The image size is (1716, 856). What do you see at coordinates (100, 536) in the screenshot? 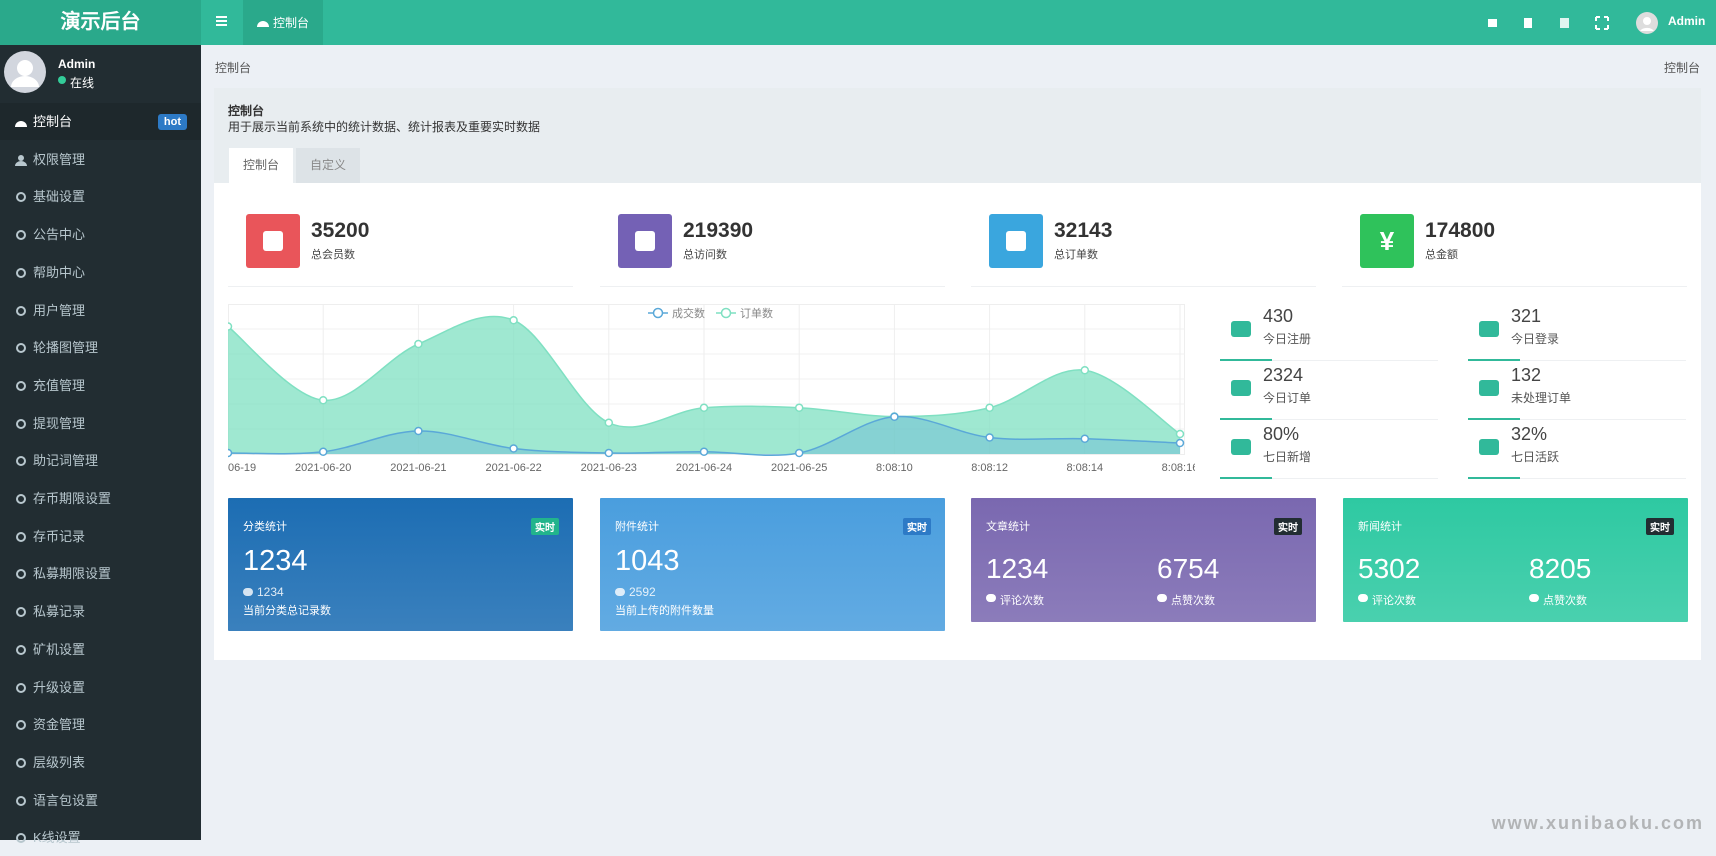
I see `menu-item: 存币记录` at bounding box center [100, 536].